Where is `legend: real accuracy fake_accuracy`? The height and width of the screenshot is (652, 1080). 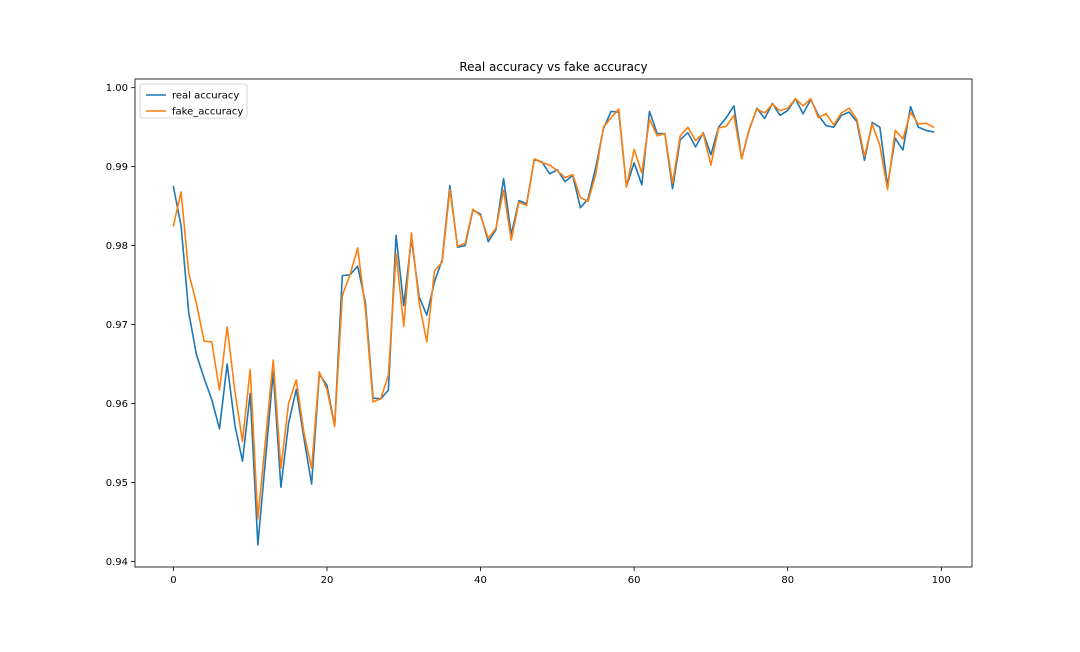
legend: real accuracy fake_accuracy is located at coordinates (193, 101).